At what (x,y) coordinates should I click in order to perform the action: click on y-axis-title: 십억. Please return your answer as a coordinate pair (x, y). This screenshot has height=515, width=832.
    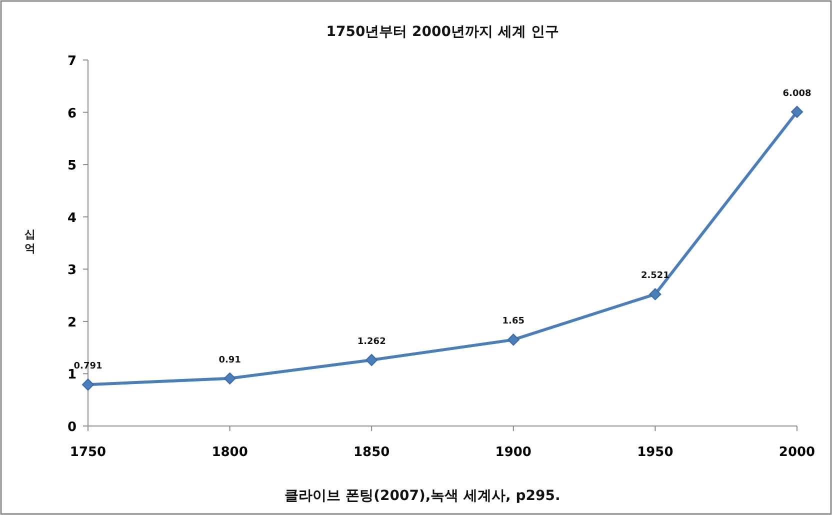
    Looking at the image, I should click on (30, 241).